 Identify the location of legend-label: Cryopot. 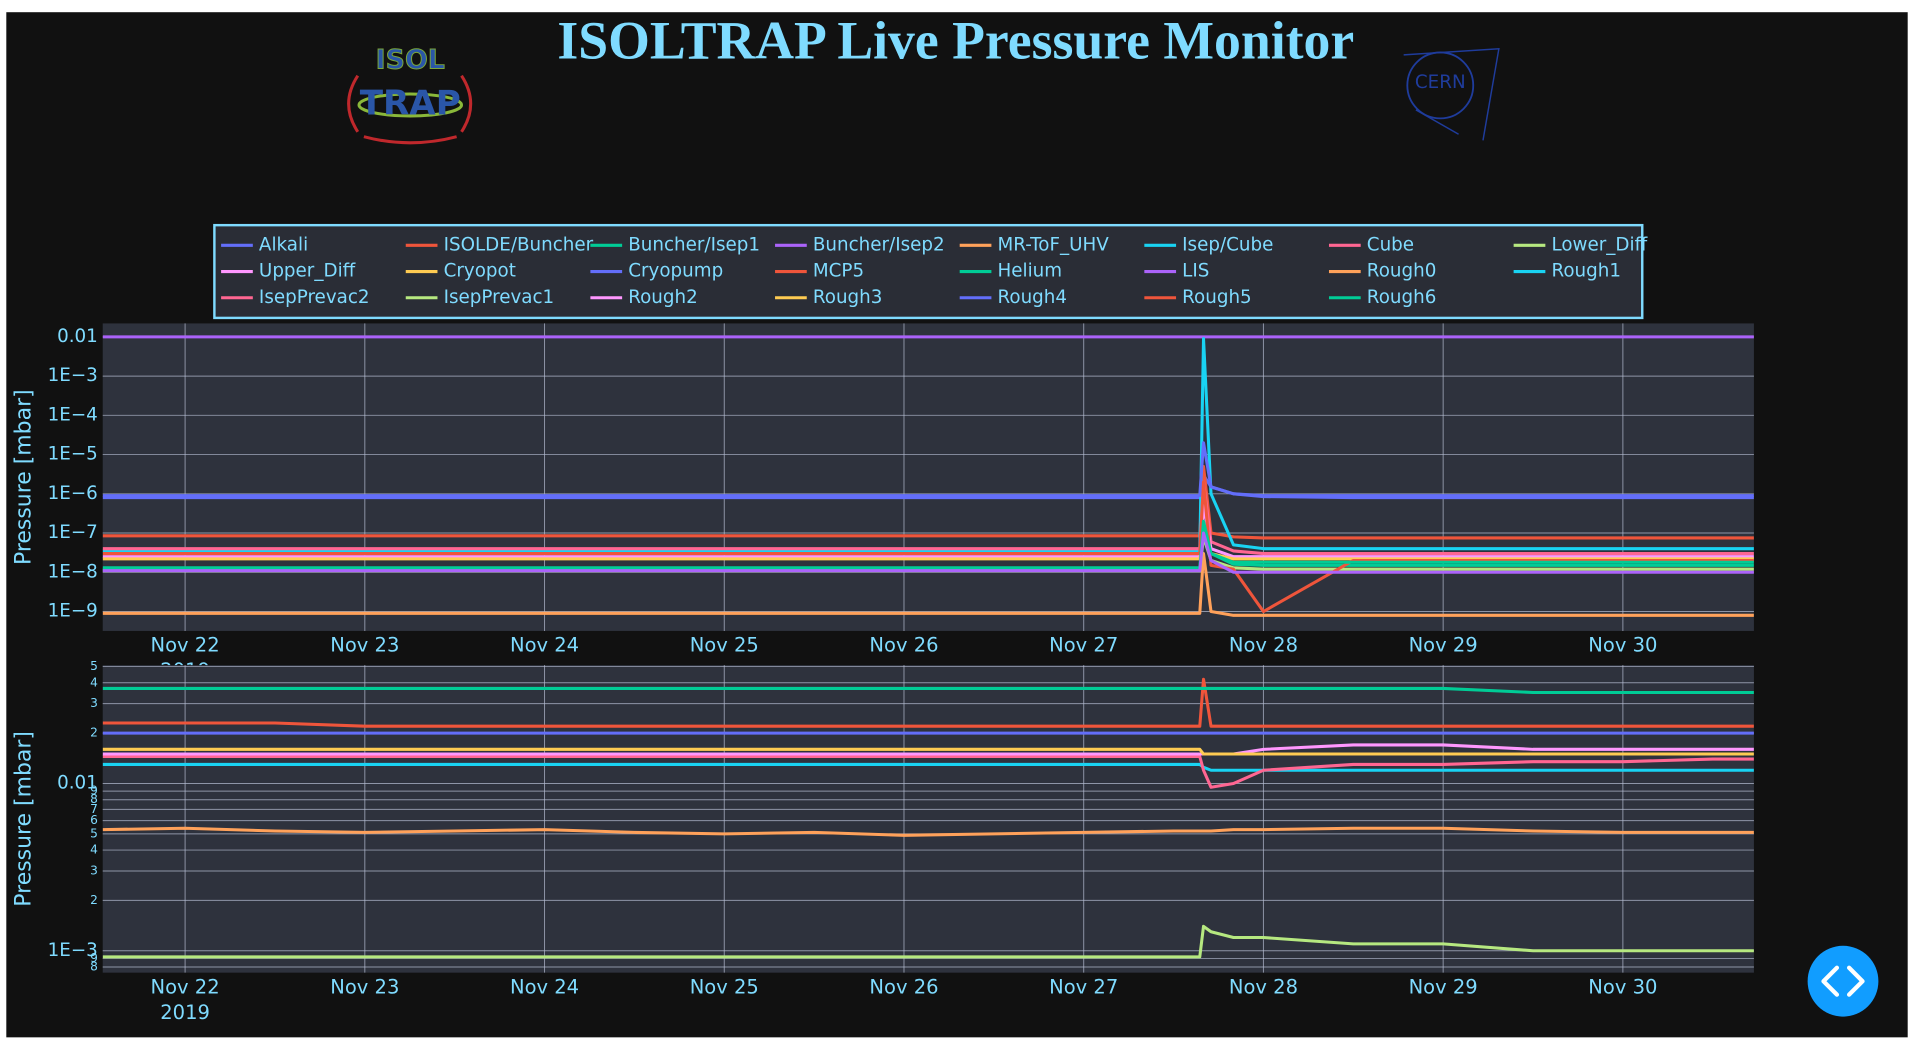
(480, 271).